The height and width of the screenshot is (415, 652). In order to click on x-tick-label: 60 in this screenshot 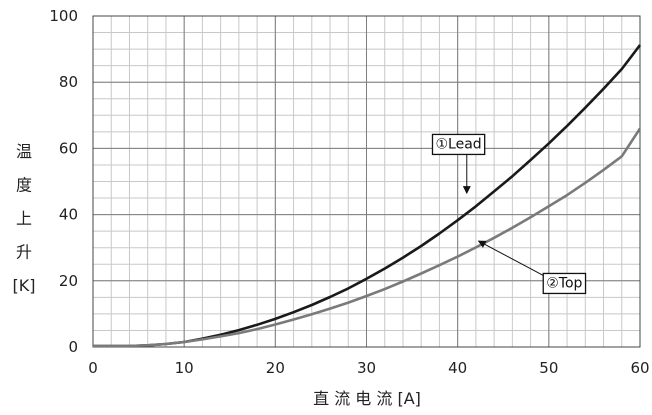, I will do `click(639, 368)`.